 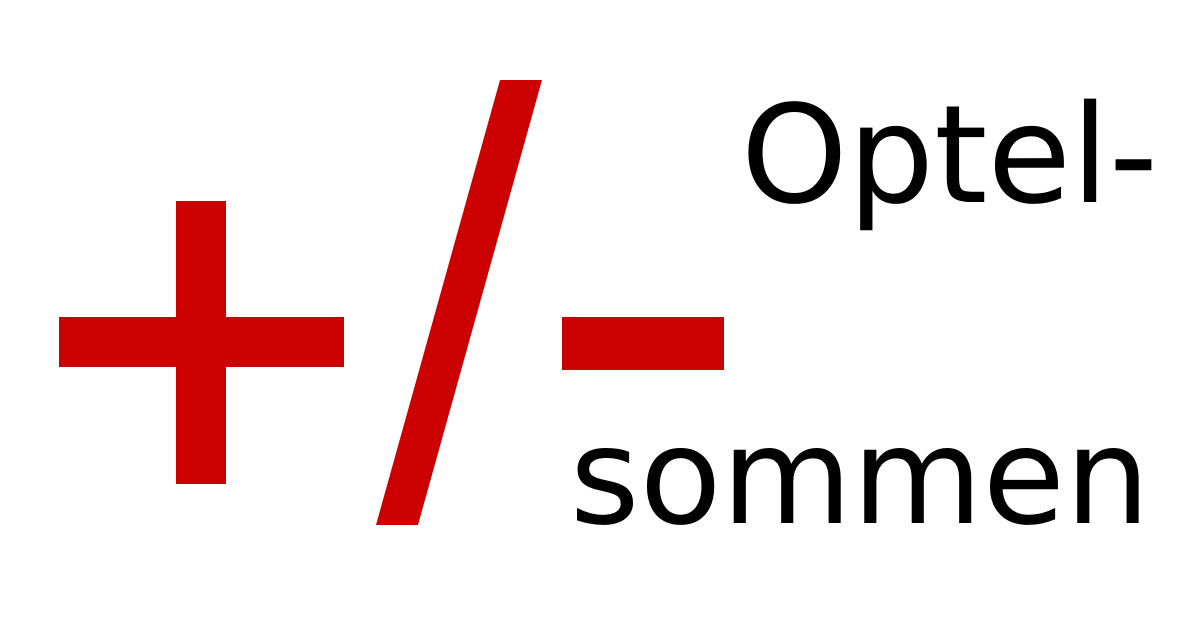 What do you see at coordinates (459, 302) in the screenshot?
I see `slash-shape` at bounding box center [459, 302].